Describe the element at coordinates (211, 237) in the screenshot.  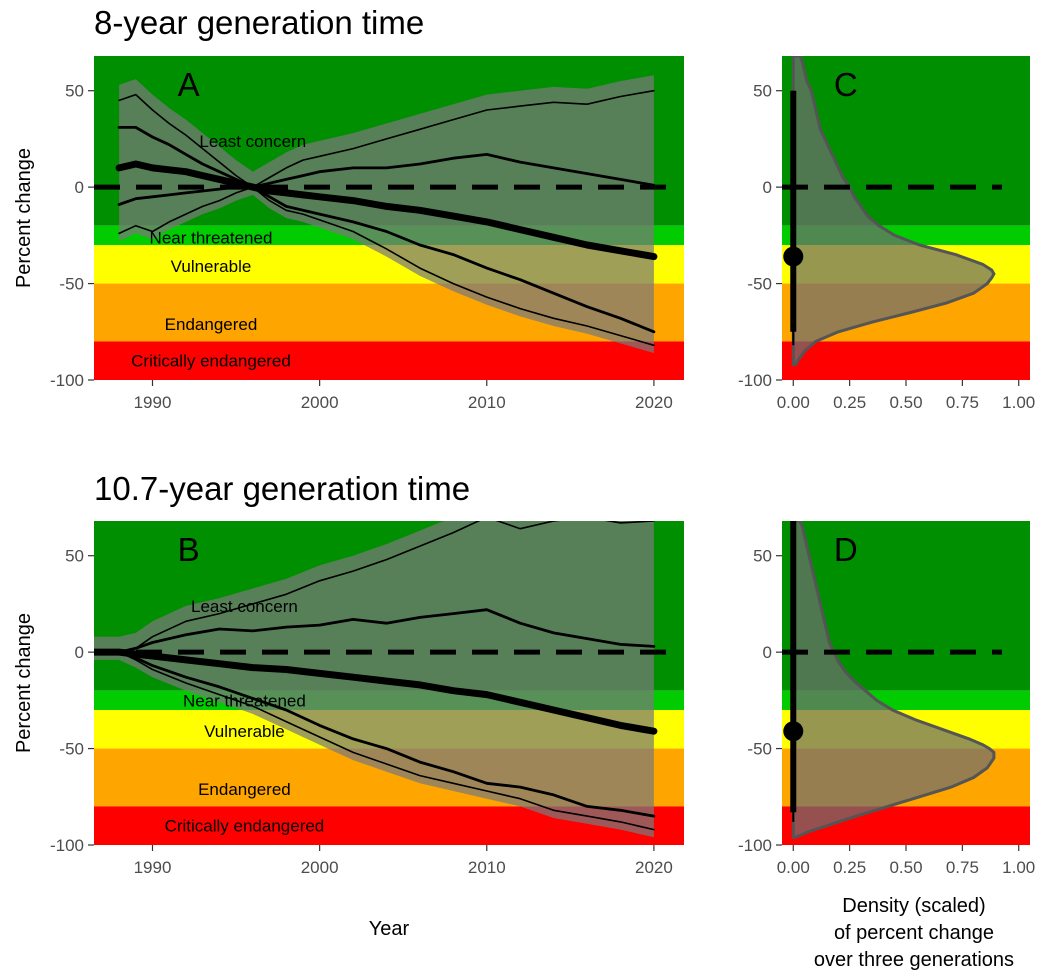
I see `band-label: Near threatened` at that location.